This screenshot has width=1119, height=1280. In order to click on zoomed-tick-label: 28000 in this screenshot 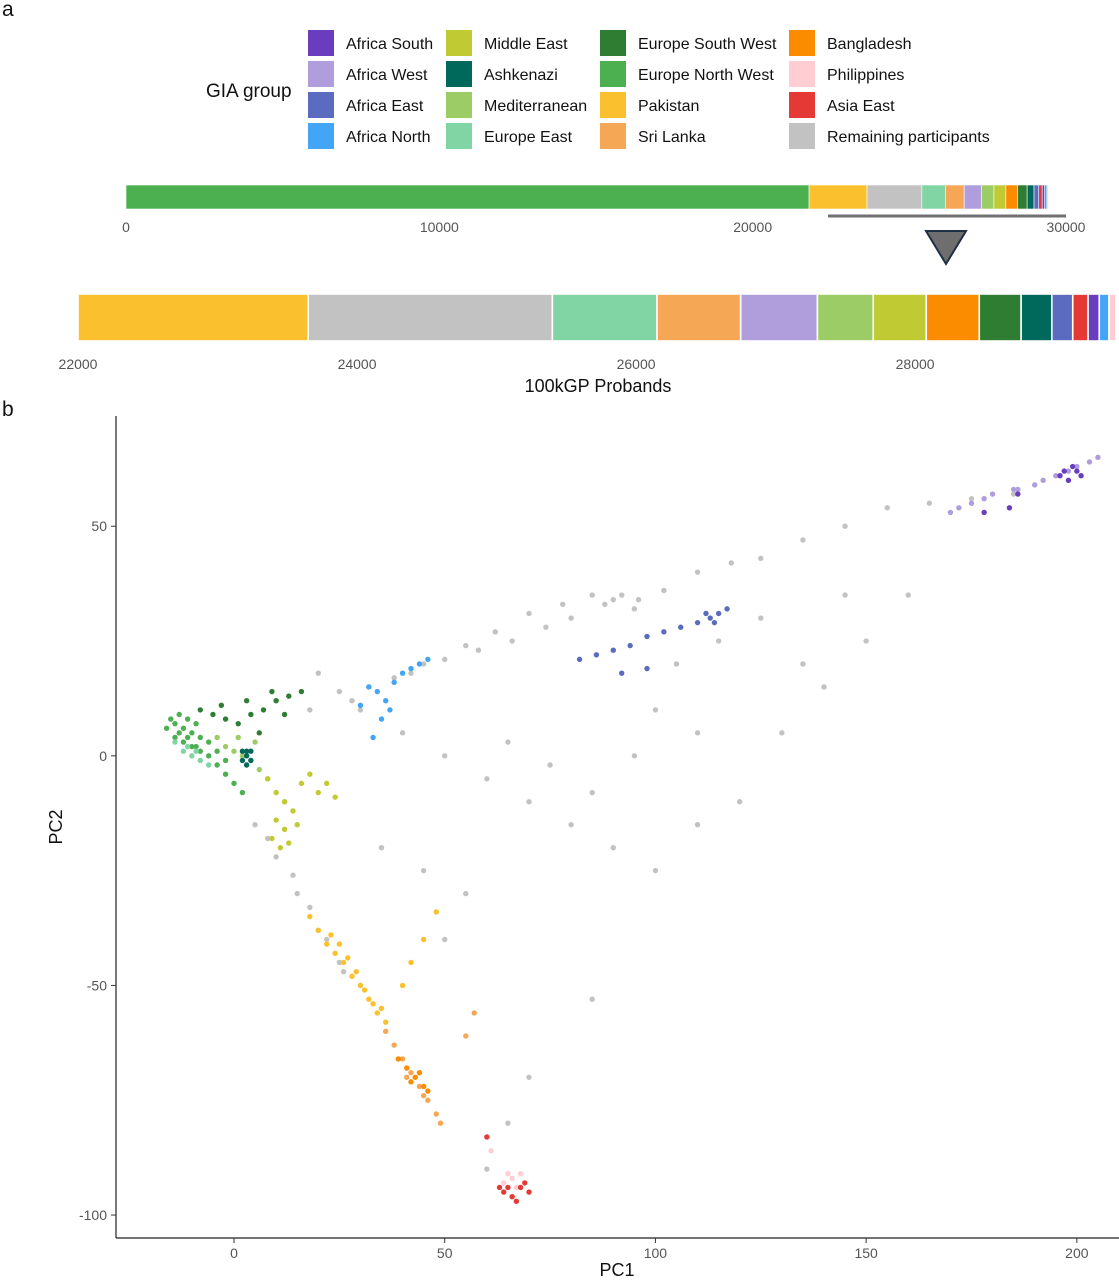, I will do `click(915, 364)`.